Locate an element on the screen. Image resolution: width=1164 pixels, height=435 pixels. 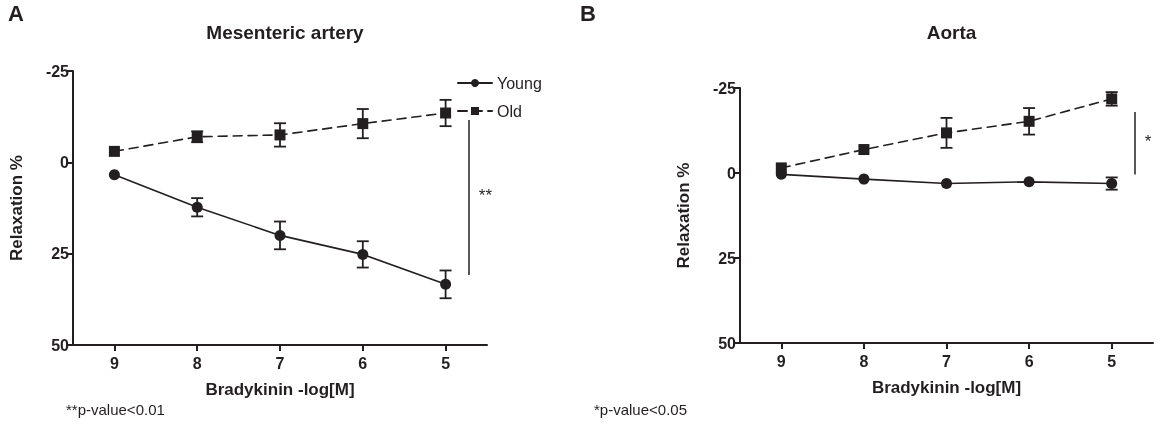
annotation: ** is located at coordinates (485, 195).